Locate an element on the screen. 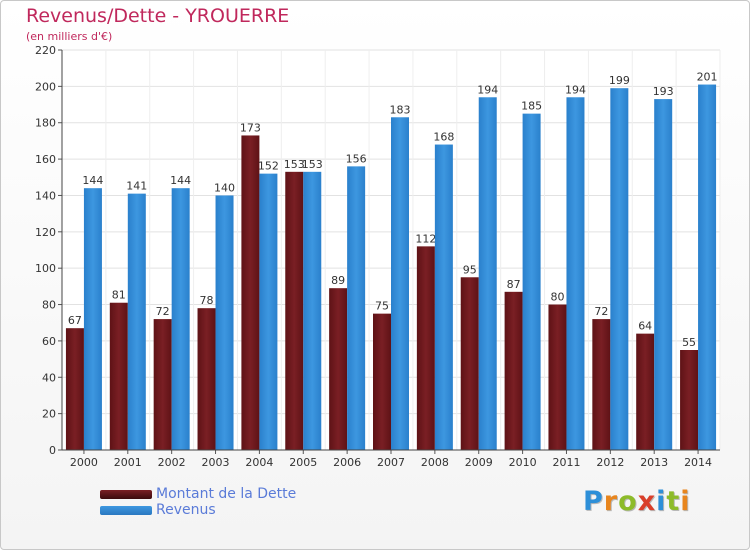 Image resolution: width=750 pixels, height=550 pixels. x-tick-label: 2005 is located at coordinates (303, 462).